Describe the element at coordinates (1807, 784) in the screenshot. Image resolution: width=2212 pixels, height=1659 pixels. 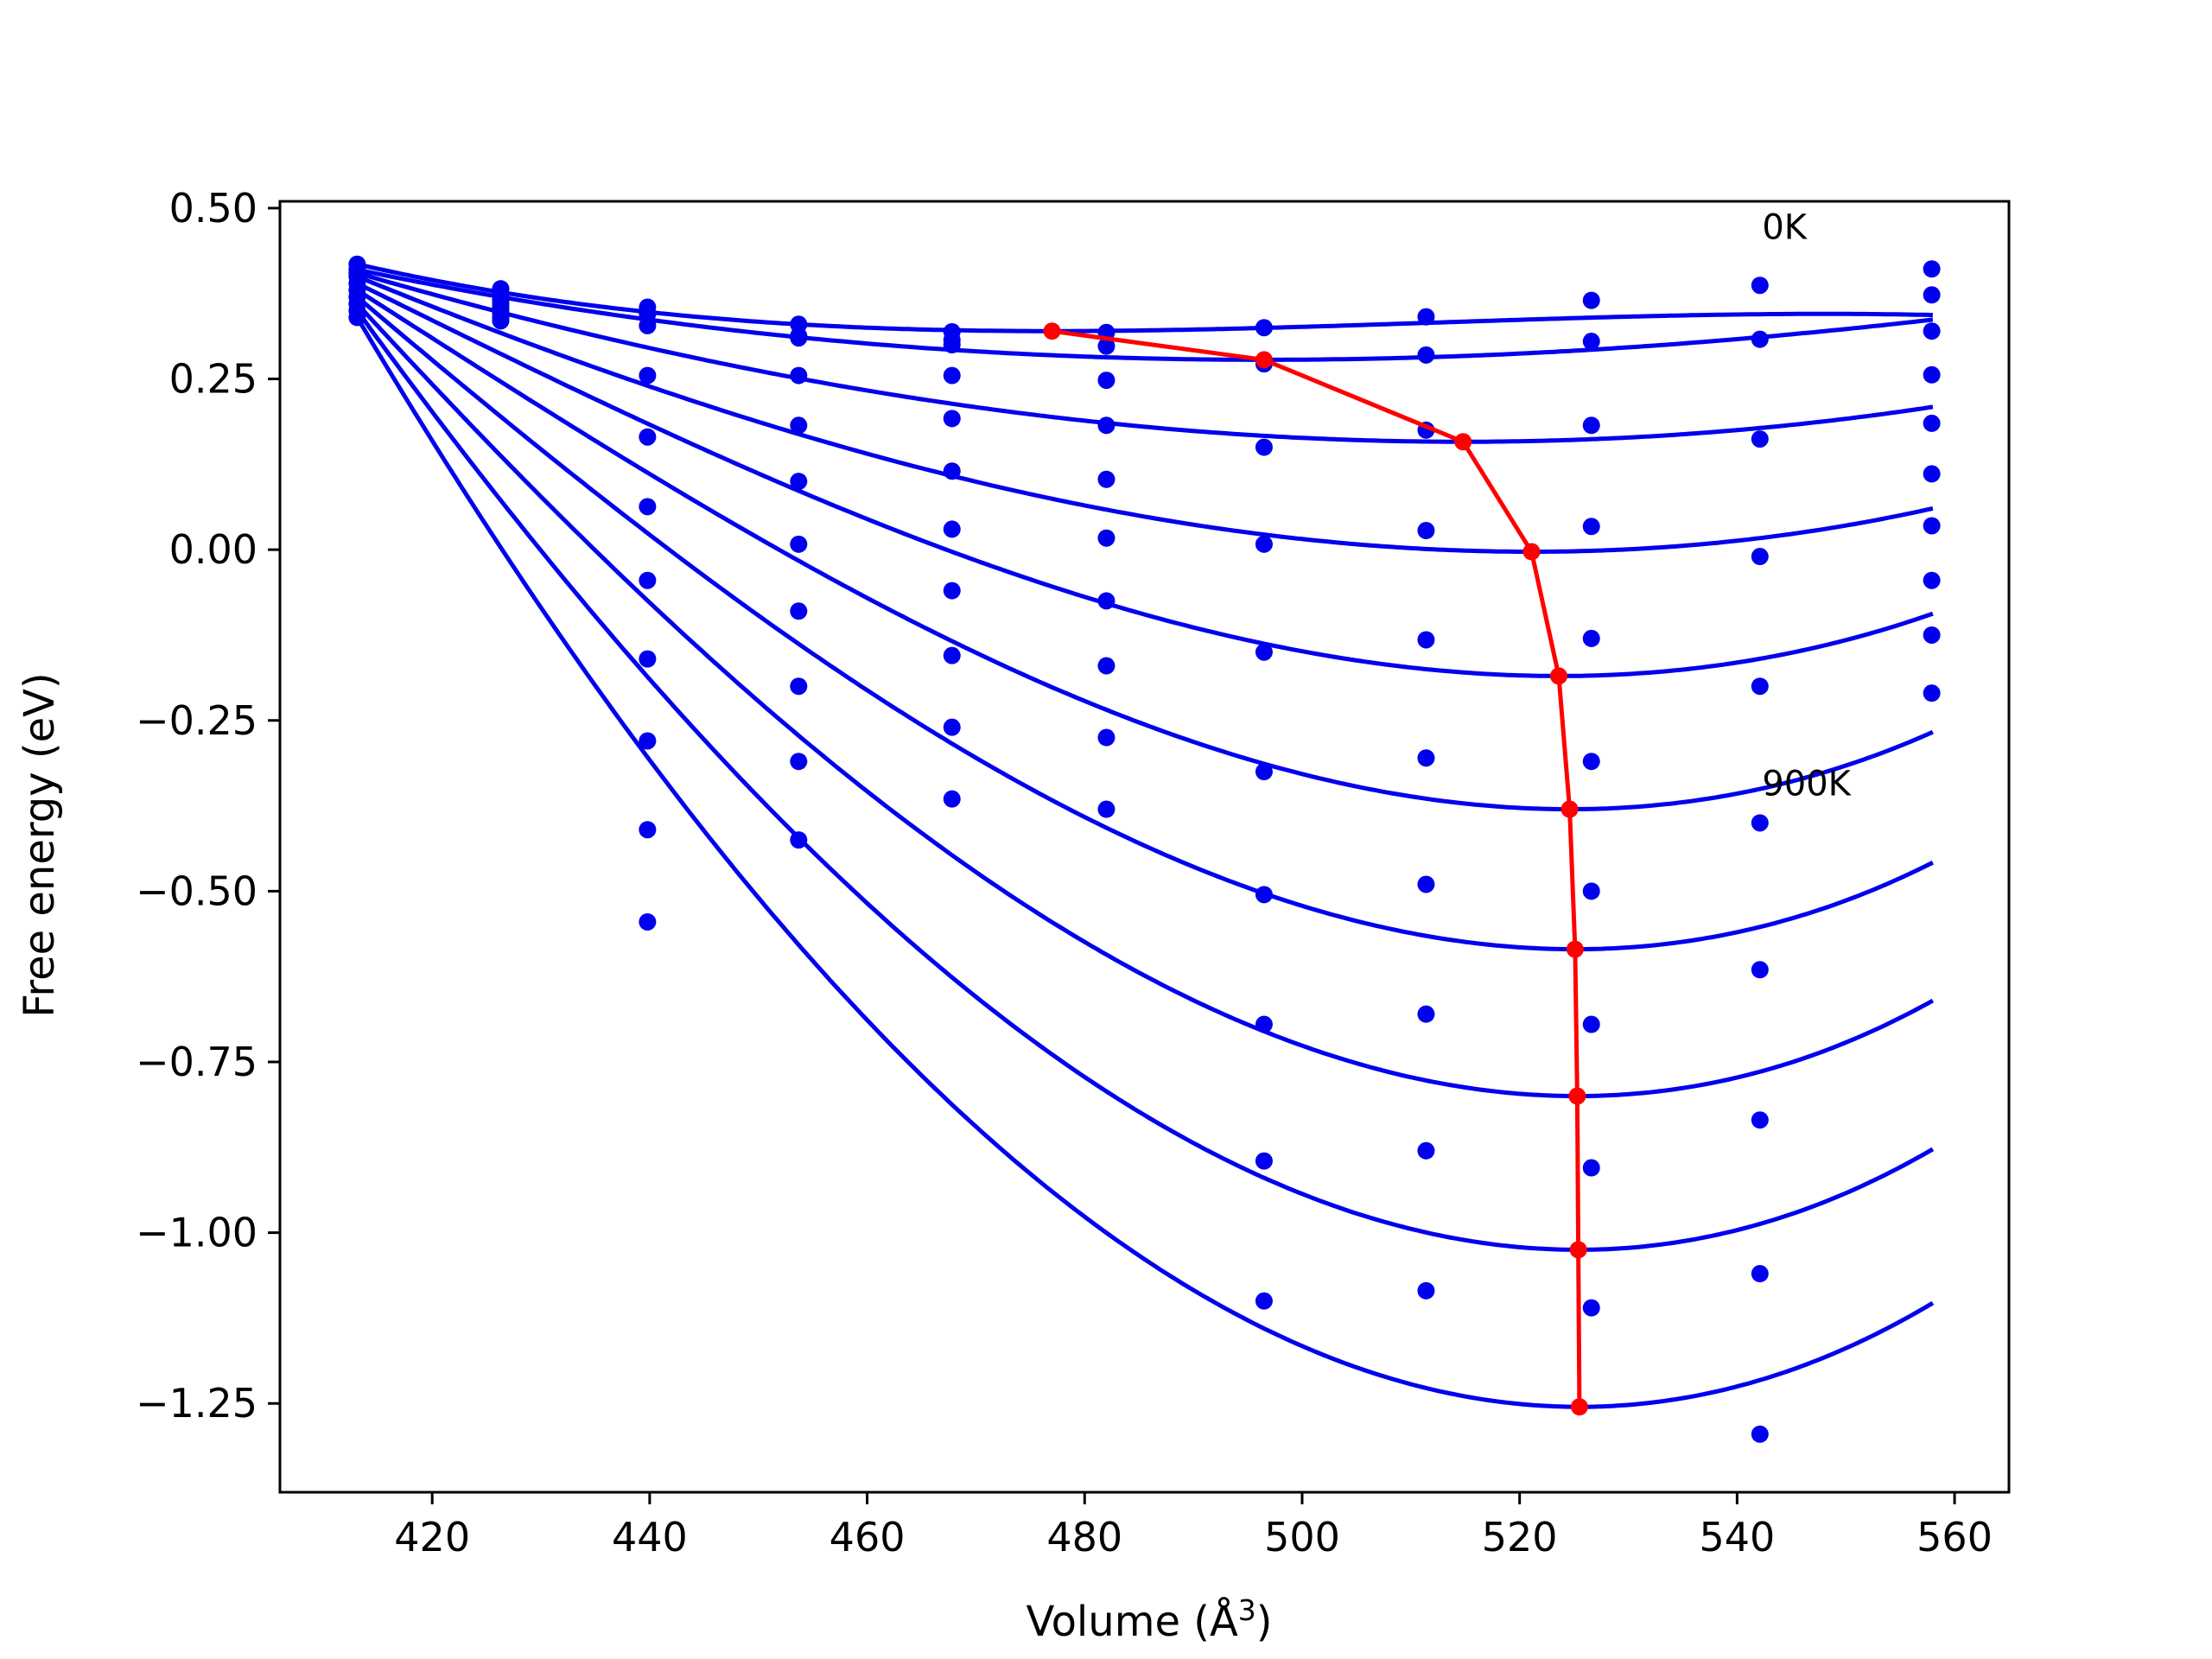
I see `annotation-1: 900K` at that location.